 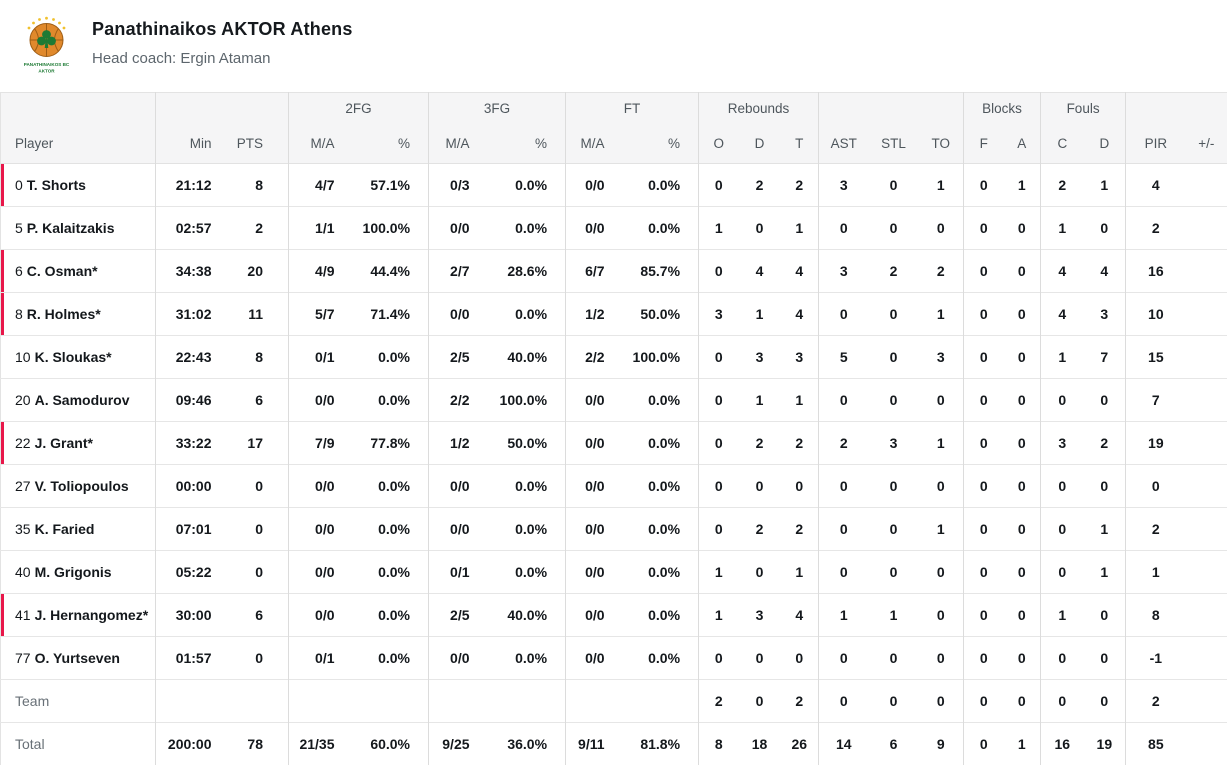 What do you see at coordinates (261, 144) in the screenshot?
I see `column-header-pts: PTS` at bounding box center [261, 144].